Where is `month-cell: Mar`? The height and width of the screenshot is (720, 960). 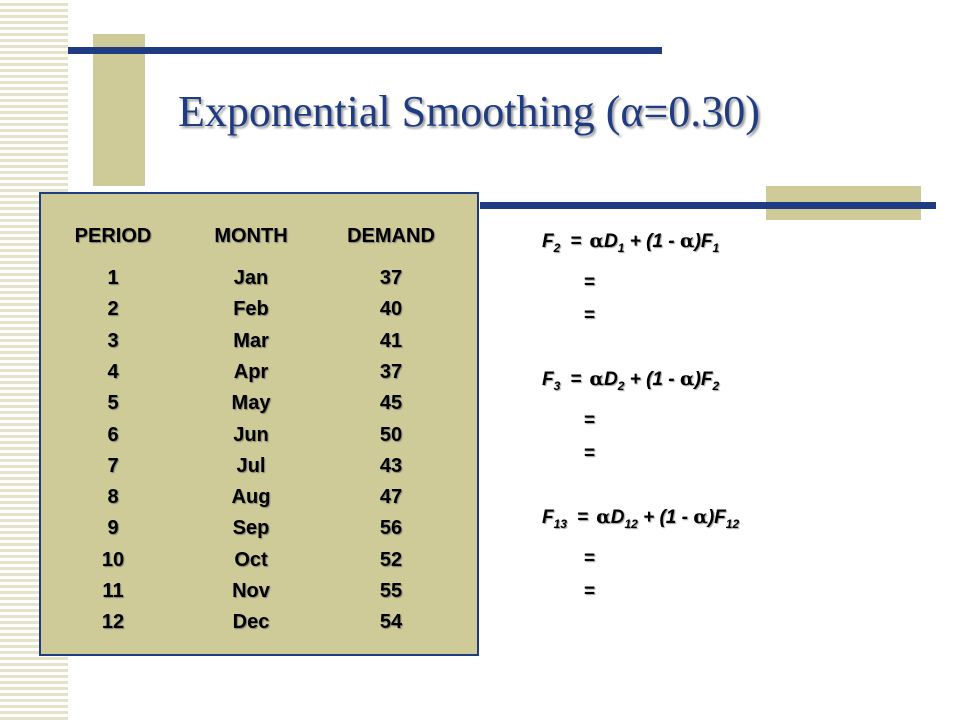 month-cell: Mar is located at coordinates (251, 340).